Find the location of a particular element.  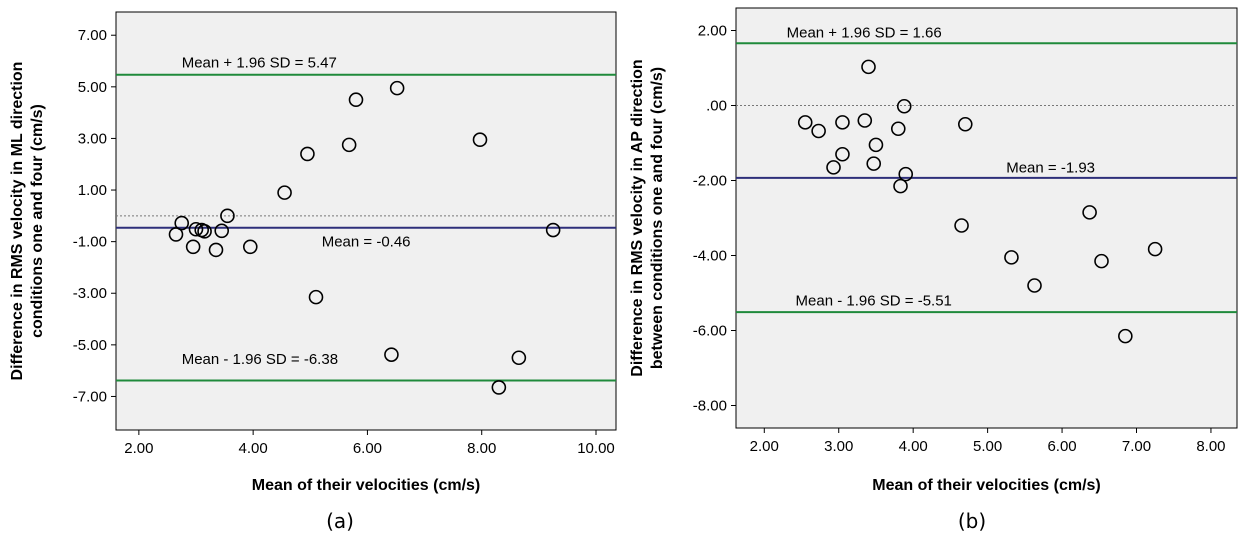

y-tick-label: .00 is located at coordinates (716, 106).